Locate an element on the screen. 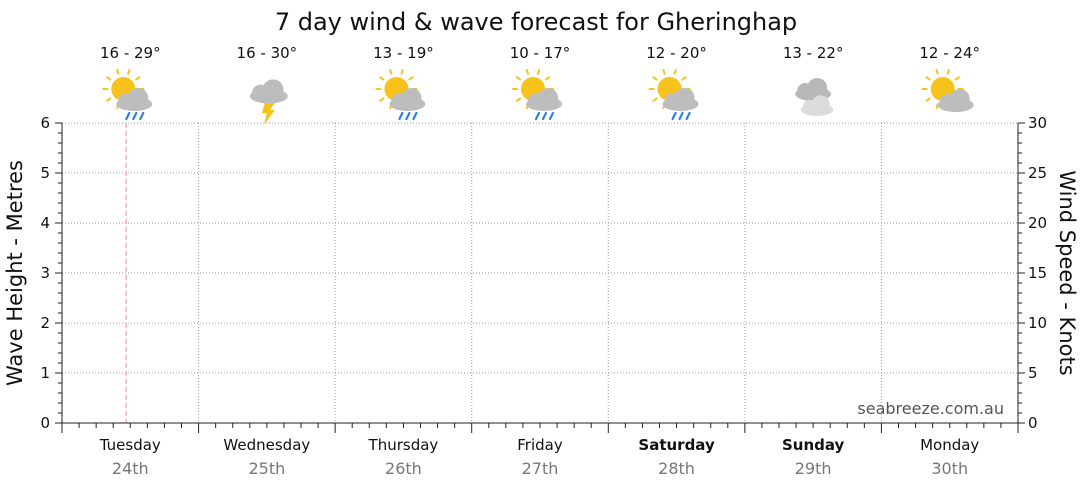 The width and height of the screenshot is (1080, 490). y-axis-left-title: Wave Height - Metres is located at coordinates (15, 273).